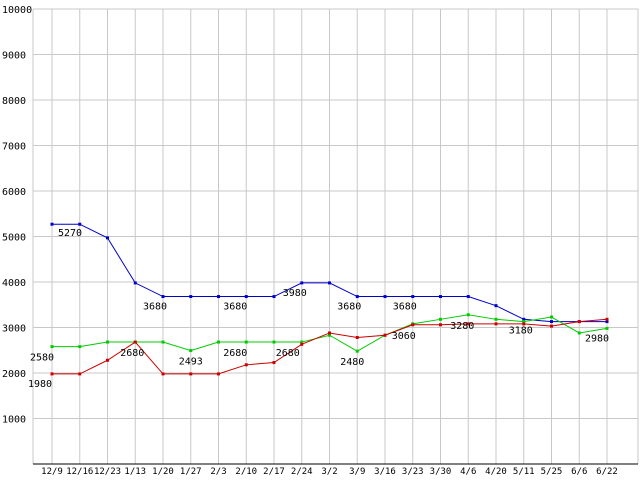  What do you see at coordinates (302, 472) in the screenshot?
I see `x-axis-label: 2/24` at bounding box center [302, 472].